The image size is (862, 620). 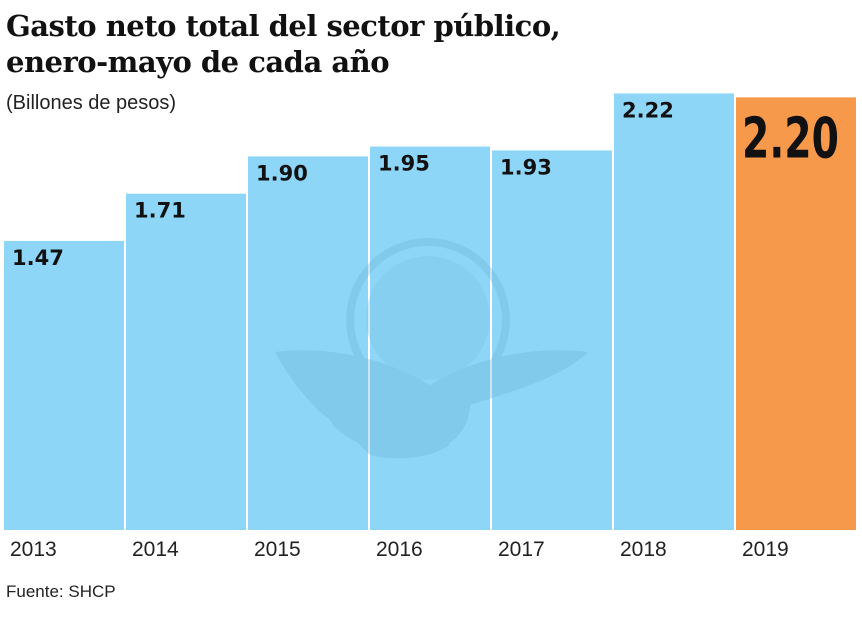 What do you see at coordinates (643, 549) in the screenshot?
I see `x-tick-2018: 2018` at bounding box center [643, 549].